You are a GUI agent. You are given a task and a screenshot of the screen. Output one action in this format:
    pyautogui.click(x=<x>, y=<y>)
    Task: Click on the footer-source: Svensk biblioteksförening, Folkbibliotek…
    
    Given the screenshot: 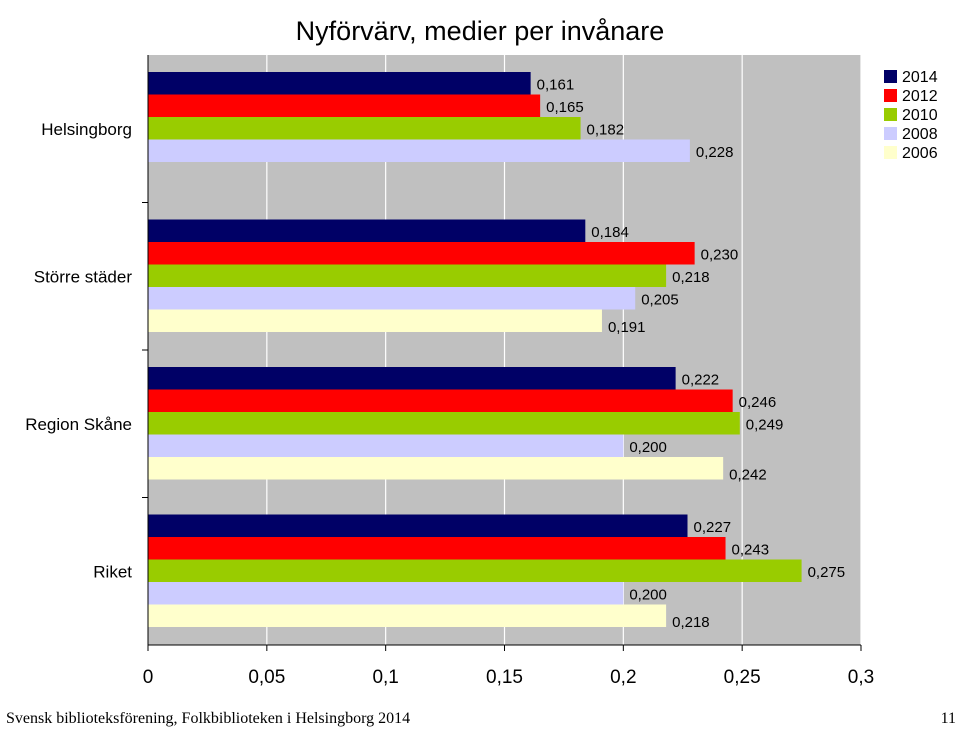 What is the action you would take?
    pyautogui.click(x=208, y=718)
    